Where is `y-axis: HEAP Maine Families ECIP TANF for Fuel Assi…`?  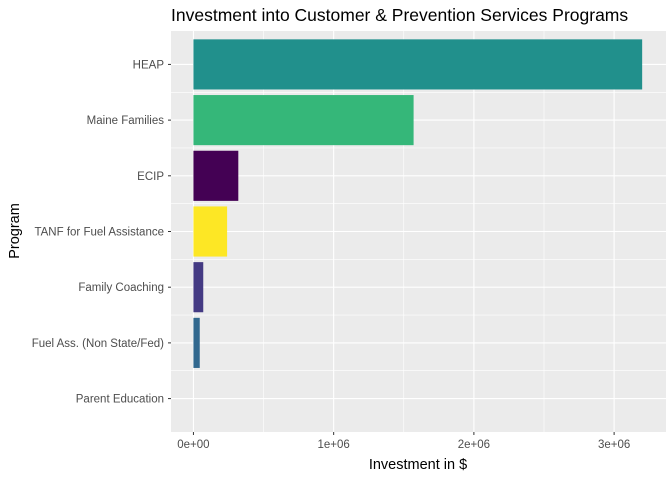 y-axis: HEAP Maine Families ECIP TANF for Fuel Assi… is located at coordinates (101, 232).